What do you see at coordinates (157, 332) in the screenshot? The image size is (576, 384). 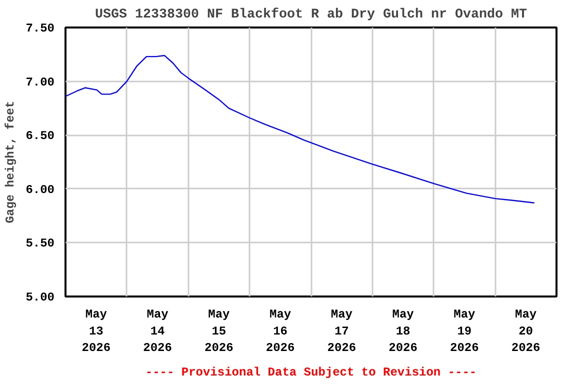 I see `x-tick-label: May 14 2026` at bounding box center [157, 332].